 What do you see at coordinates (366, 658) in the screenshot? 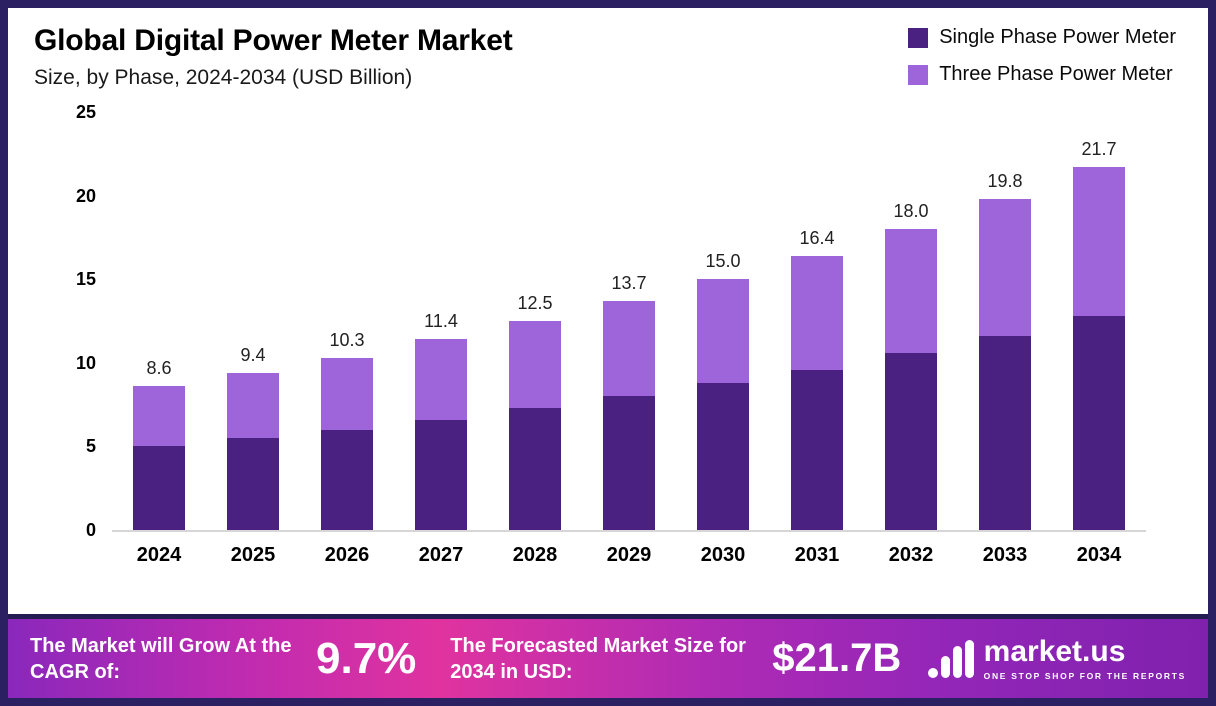
I see `cagr-value: 9.7%` at bounding box center [366, 658].